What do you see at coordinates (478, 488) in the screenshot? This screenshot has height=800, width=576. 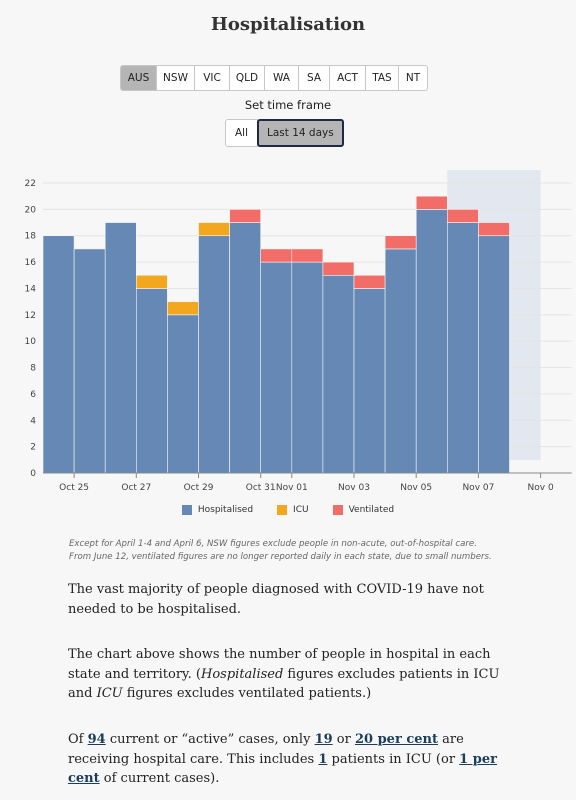 I see `x-tick-label: Nov 07` at bounding box center [478, 488].